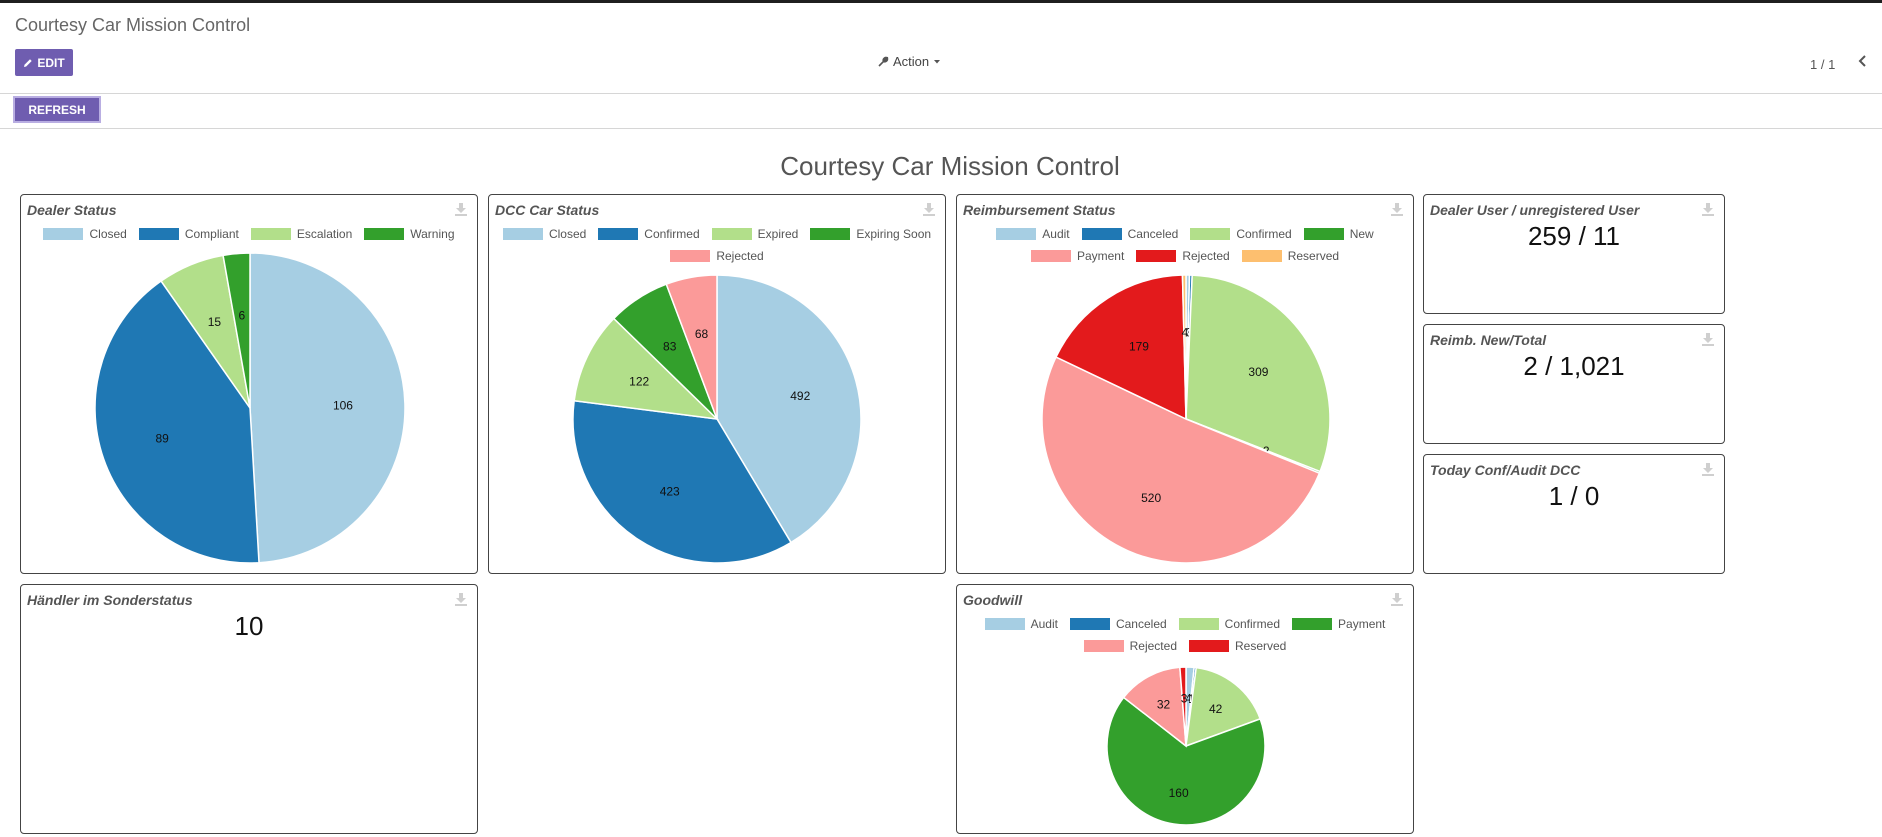 The height and width of the screenshot is (837, 1882). Describe the element at coordinates (1216, 709) in the screenshot. I see `slice-value-label: 42` at that location.